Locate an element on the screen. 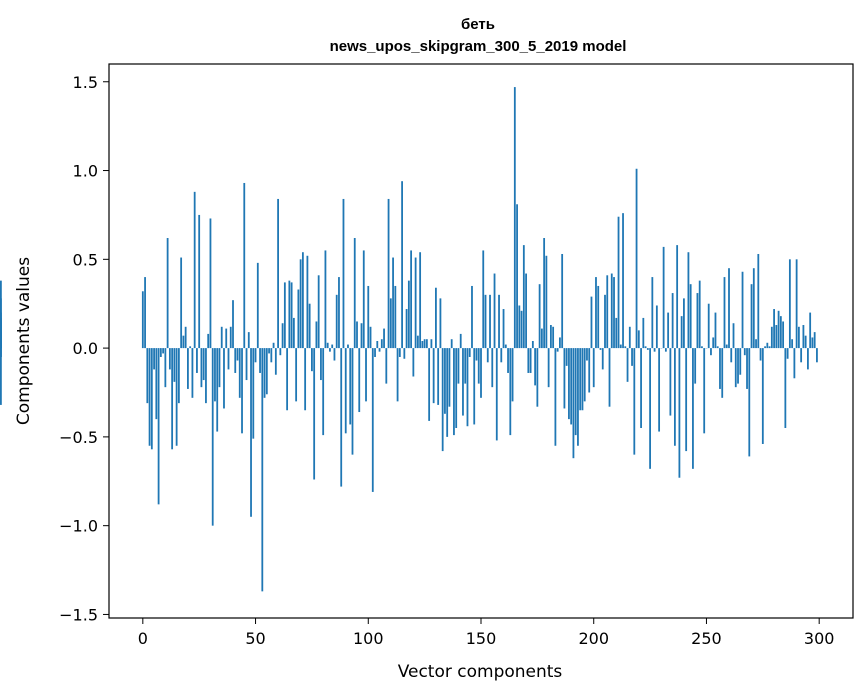 The image size is (867, 696). y-tick-label: −0.5 is located at coordinates (78, 437).